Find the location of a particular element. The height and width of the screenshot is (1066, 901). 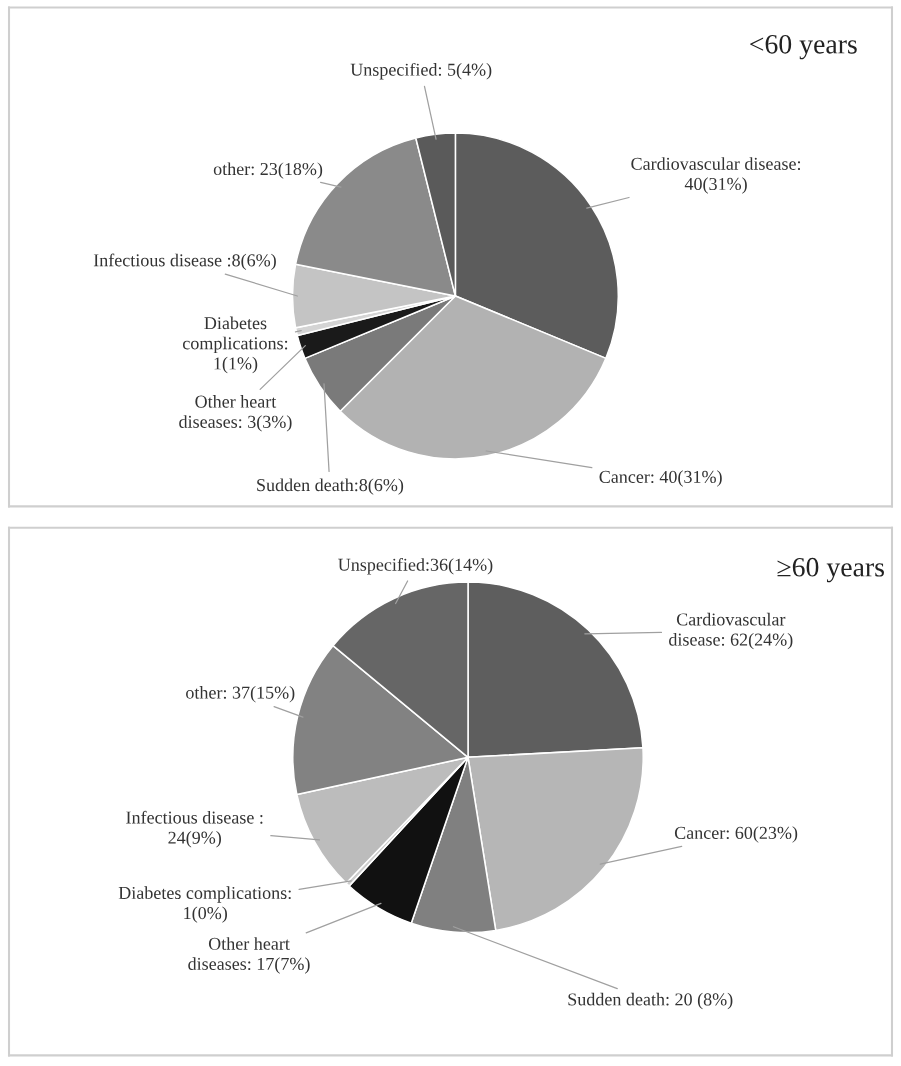

chart-title: <60 years is located at coordinates (803, 47).